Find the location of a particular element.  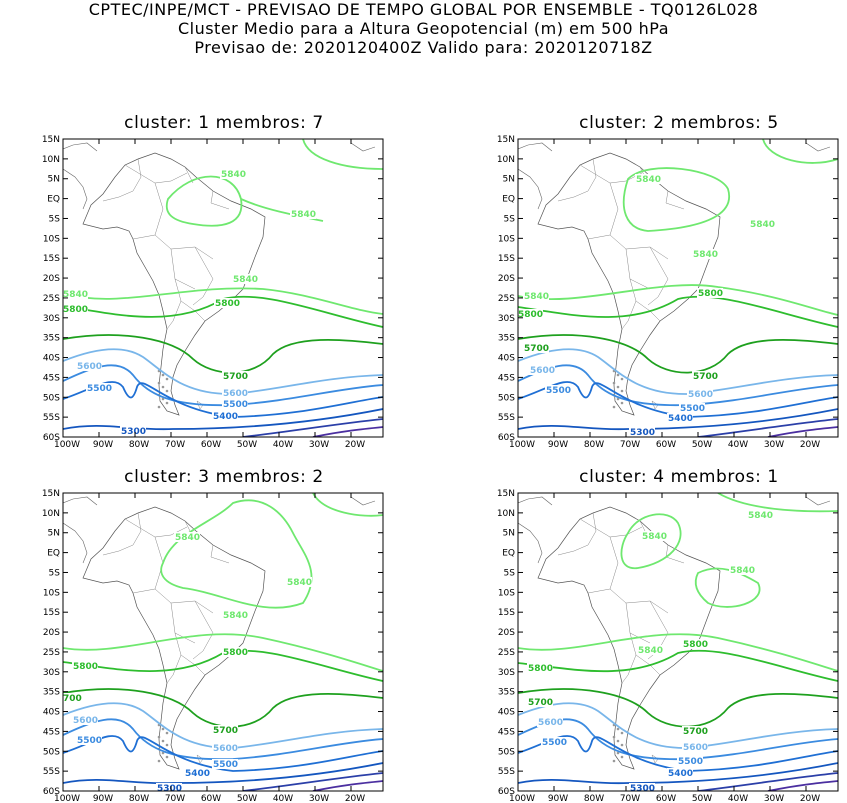

lat-label: 20S is located at coordinates (51, 633).